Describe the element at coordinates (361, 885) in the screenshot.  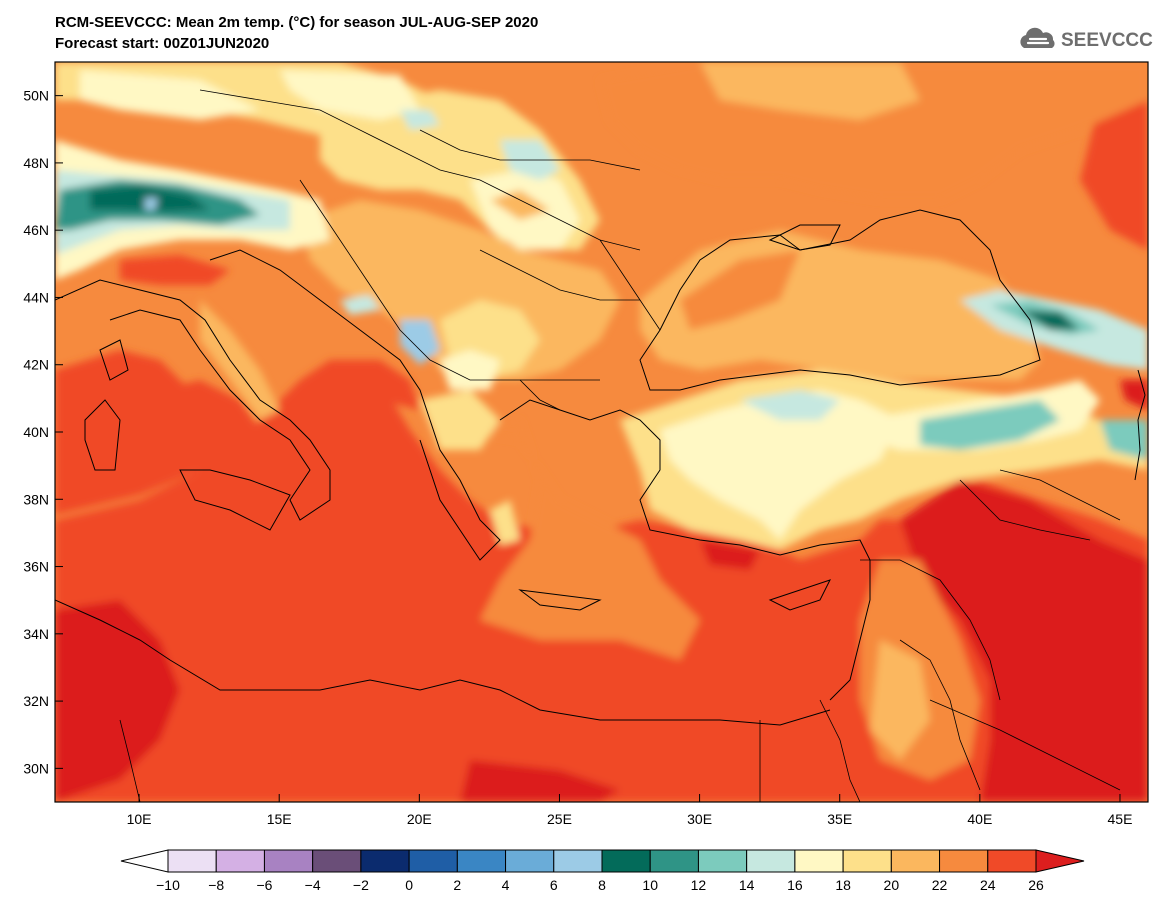
I see `colorbar-tick-label: −2` at that location.